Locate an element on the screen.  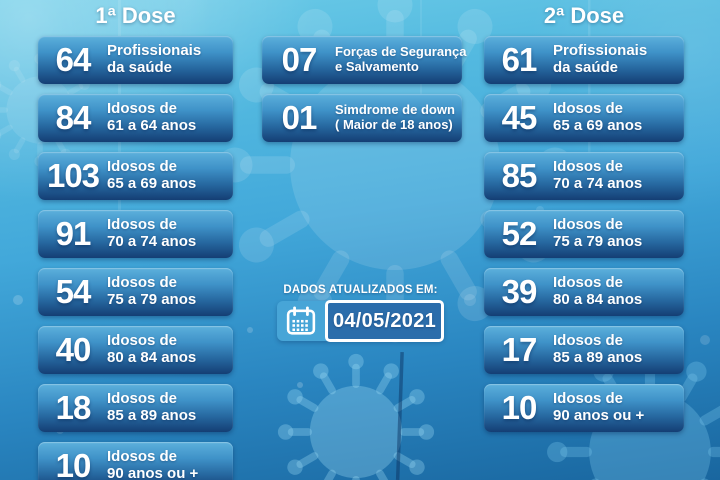
stat-value: 40 is located at coordinates (73, 349).